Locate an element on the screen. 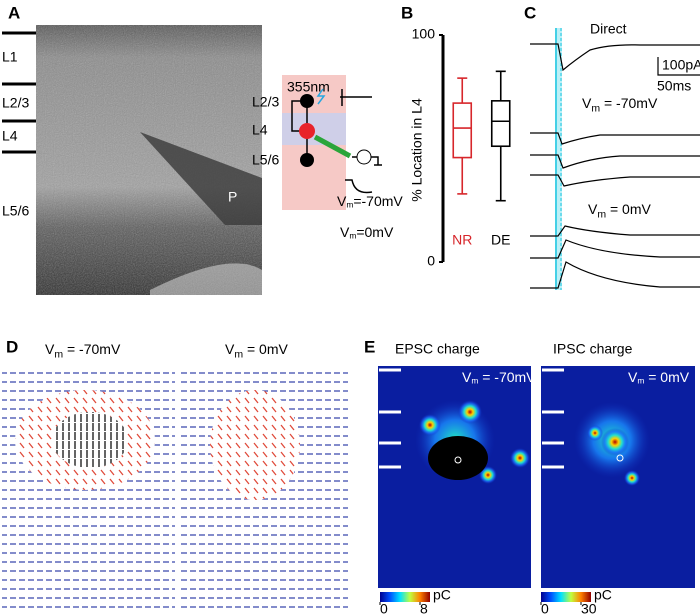 This screenshot has width=700, height=616. vm-label: Vm=-70mV is located at coordinates (370, 201).